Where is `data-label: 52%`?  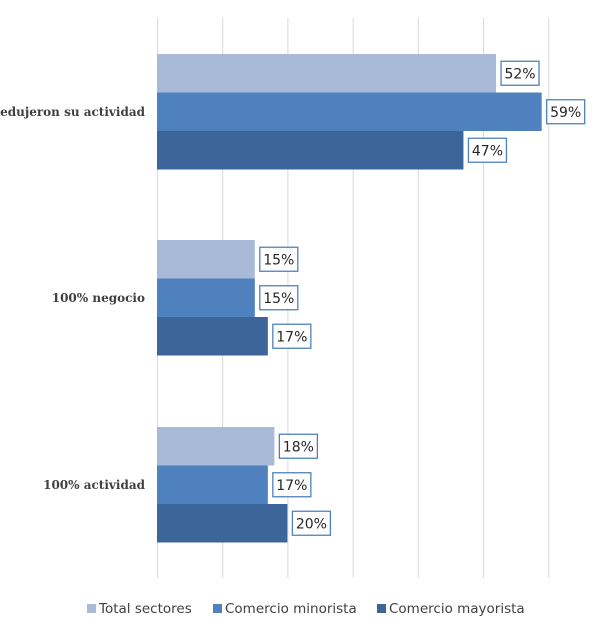
data-label: 52% is located at coordinates (519, 74).